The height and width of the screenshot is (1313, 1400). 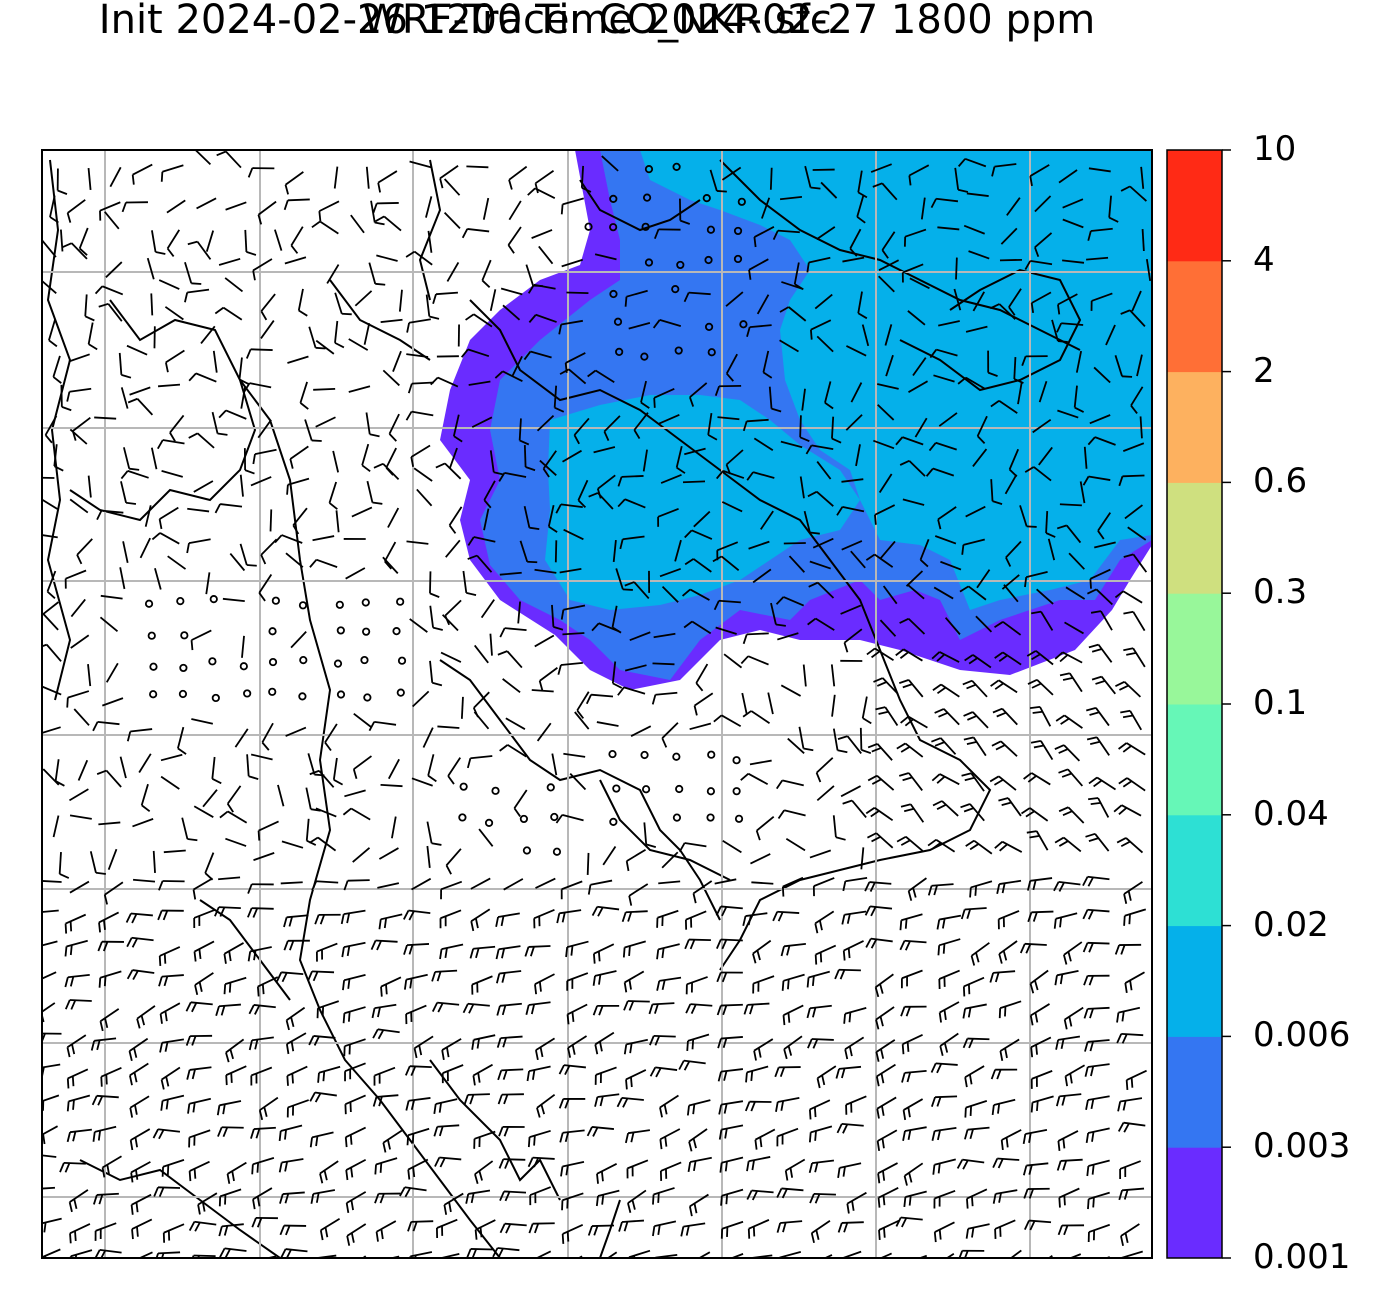 I want to click on colorbar-tick-label: 0.02, so click(x=1291, y=924).